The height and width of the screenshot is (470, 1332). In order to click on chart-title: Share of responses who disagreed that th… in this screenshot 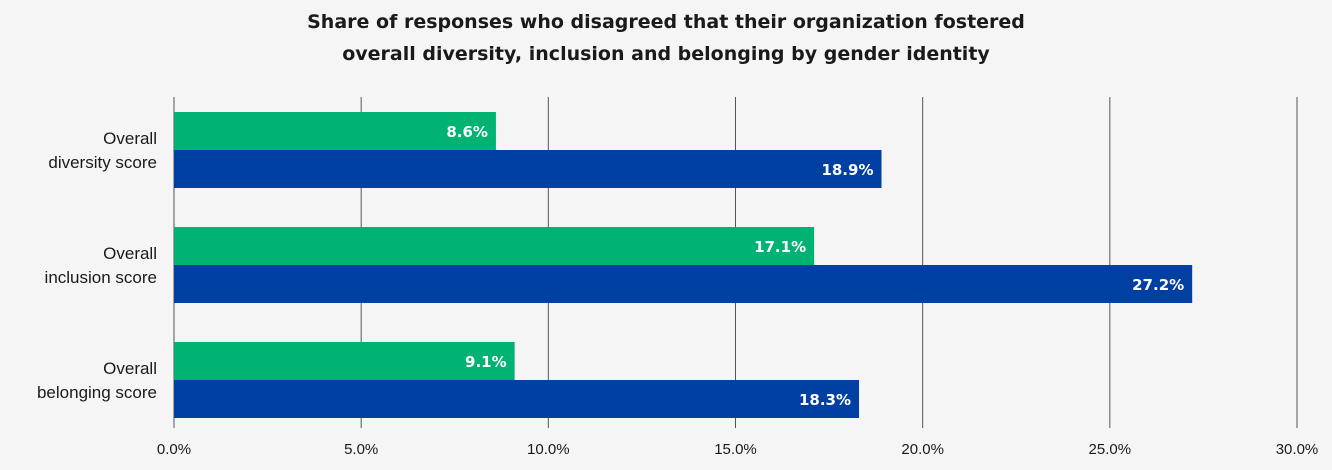, I will do `click(666, 38)`.